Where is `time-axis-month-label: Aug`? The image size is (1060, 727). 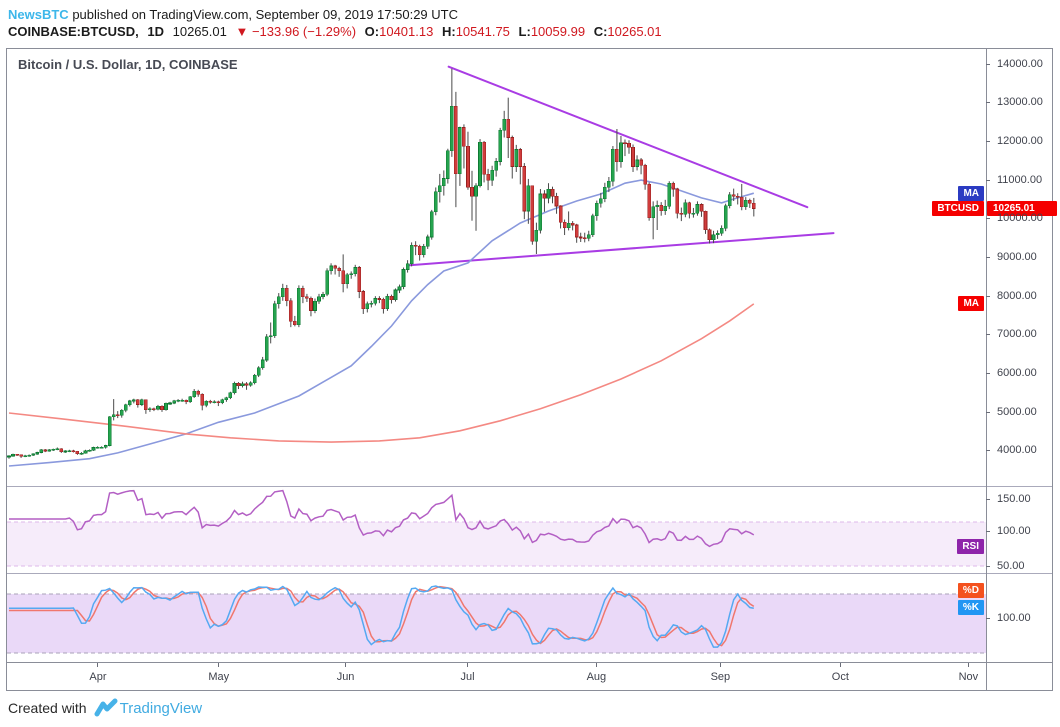
time-axis-month-label: Aug is located at coordinates (596, 677).